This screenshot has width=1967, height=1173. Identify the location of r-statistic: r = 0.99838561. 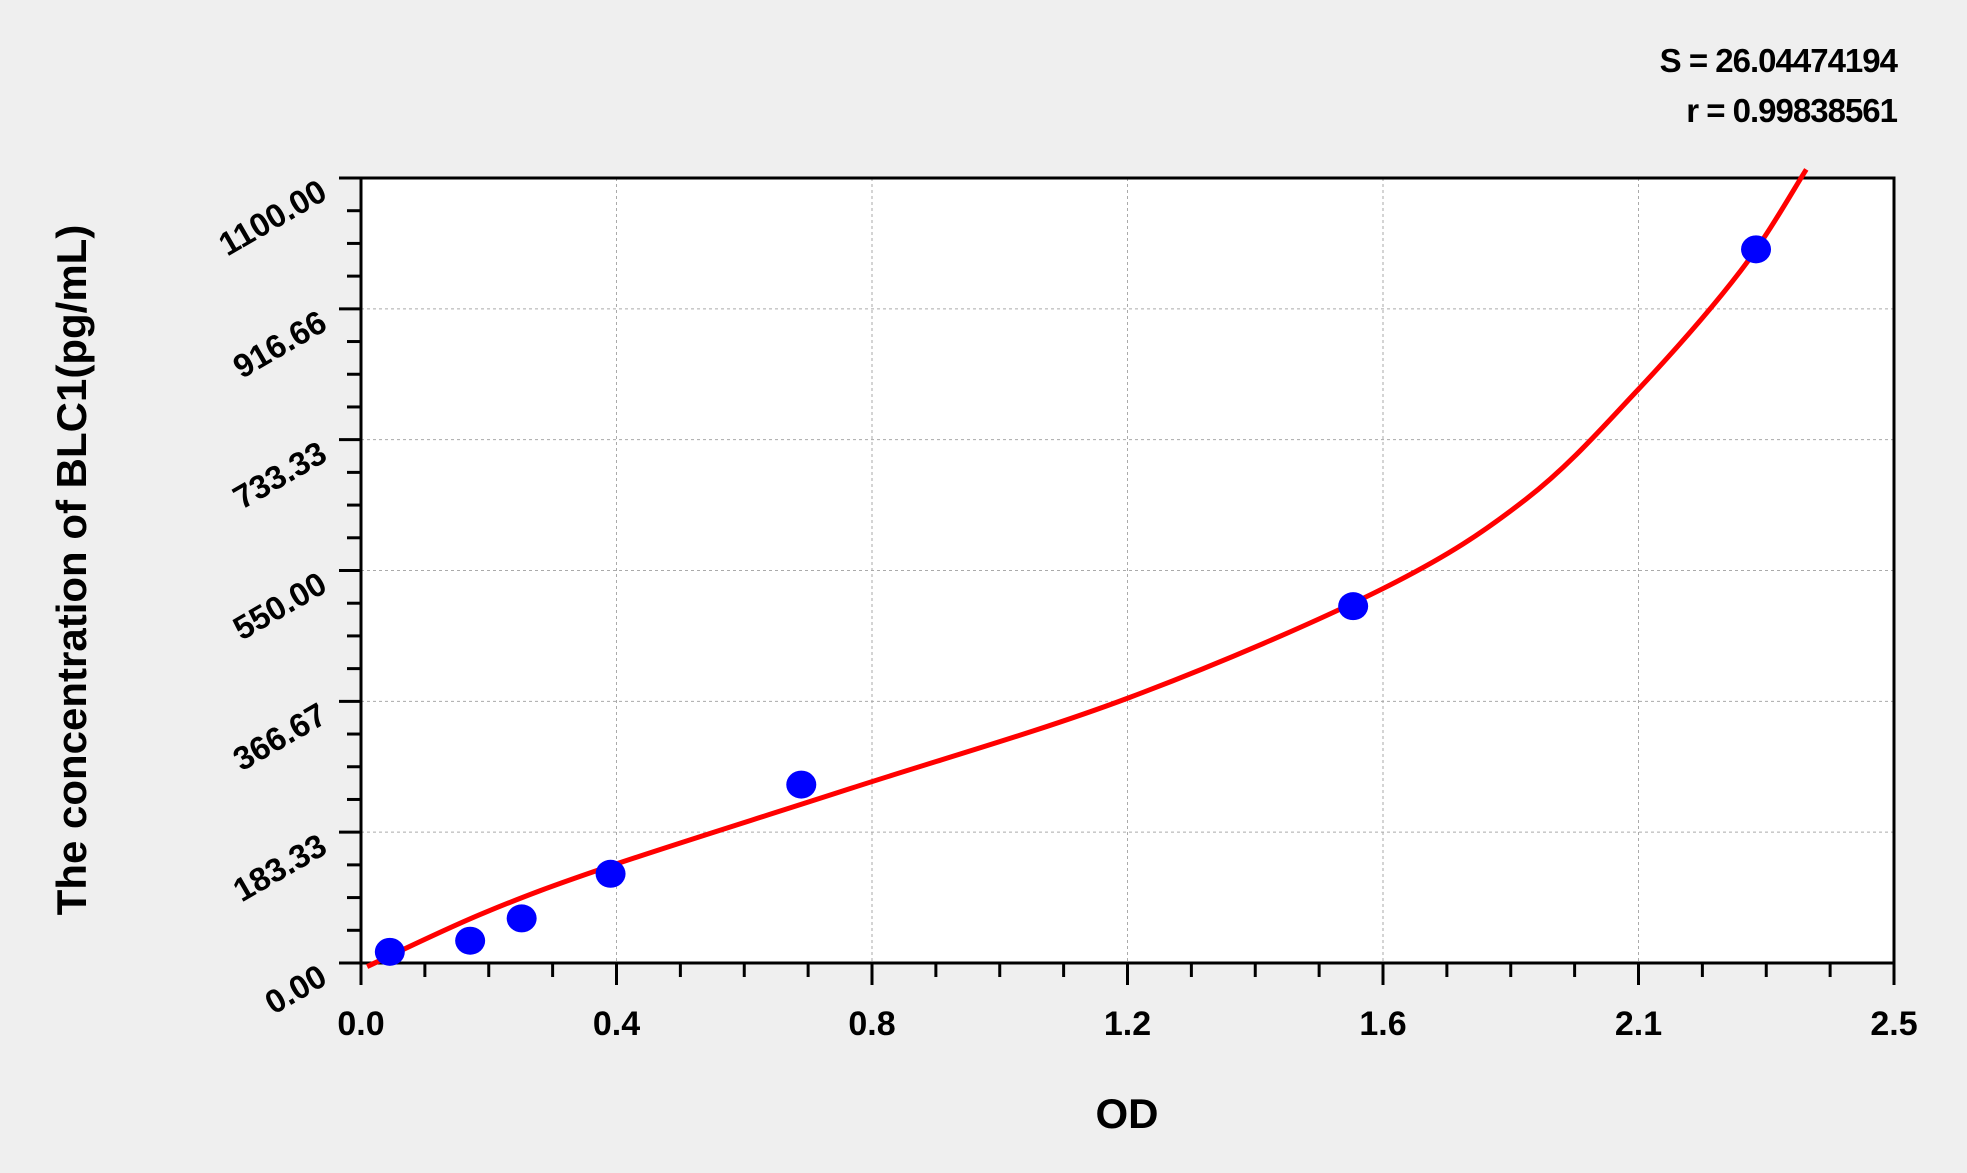
(1792, 110).